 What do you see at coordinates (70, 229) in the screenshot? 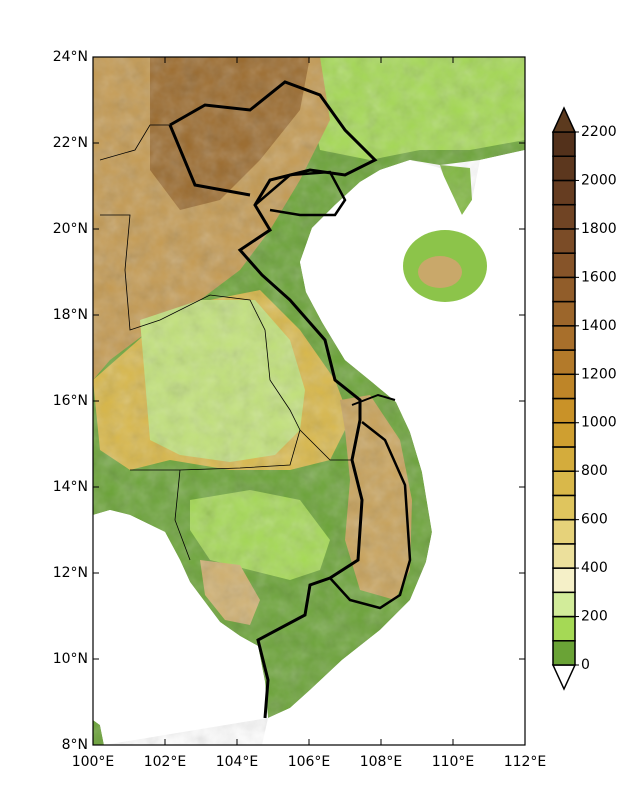
I see `y-tick-label: 20°N` at bounding box center [70, 229].